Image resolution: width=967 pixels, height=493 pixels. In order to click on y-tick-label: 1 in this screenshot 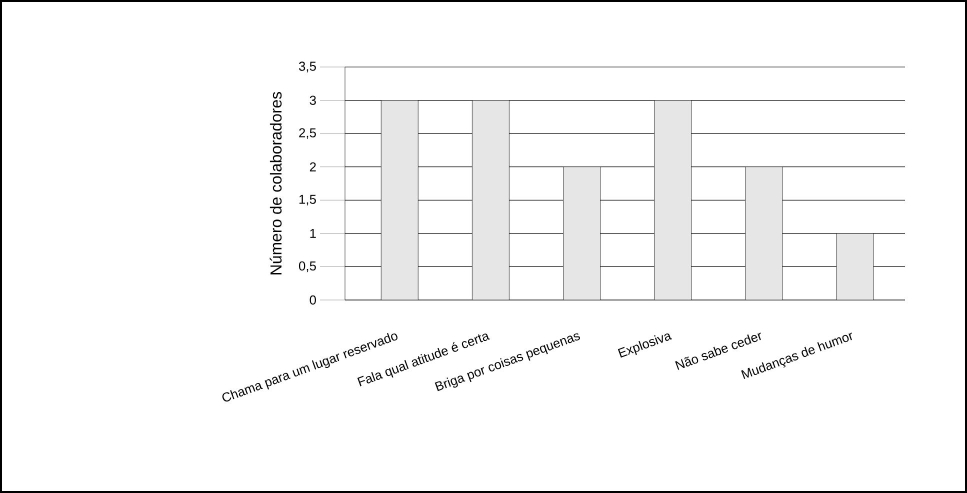, I will do `click(313, 233)`.